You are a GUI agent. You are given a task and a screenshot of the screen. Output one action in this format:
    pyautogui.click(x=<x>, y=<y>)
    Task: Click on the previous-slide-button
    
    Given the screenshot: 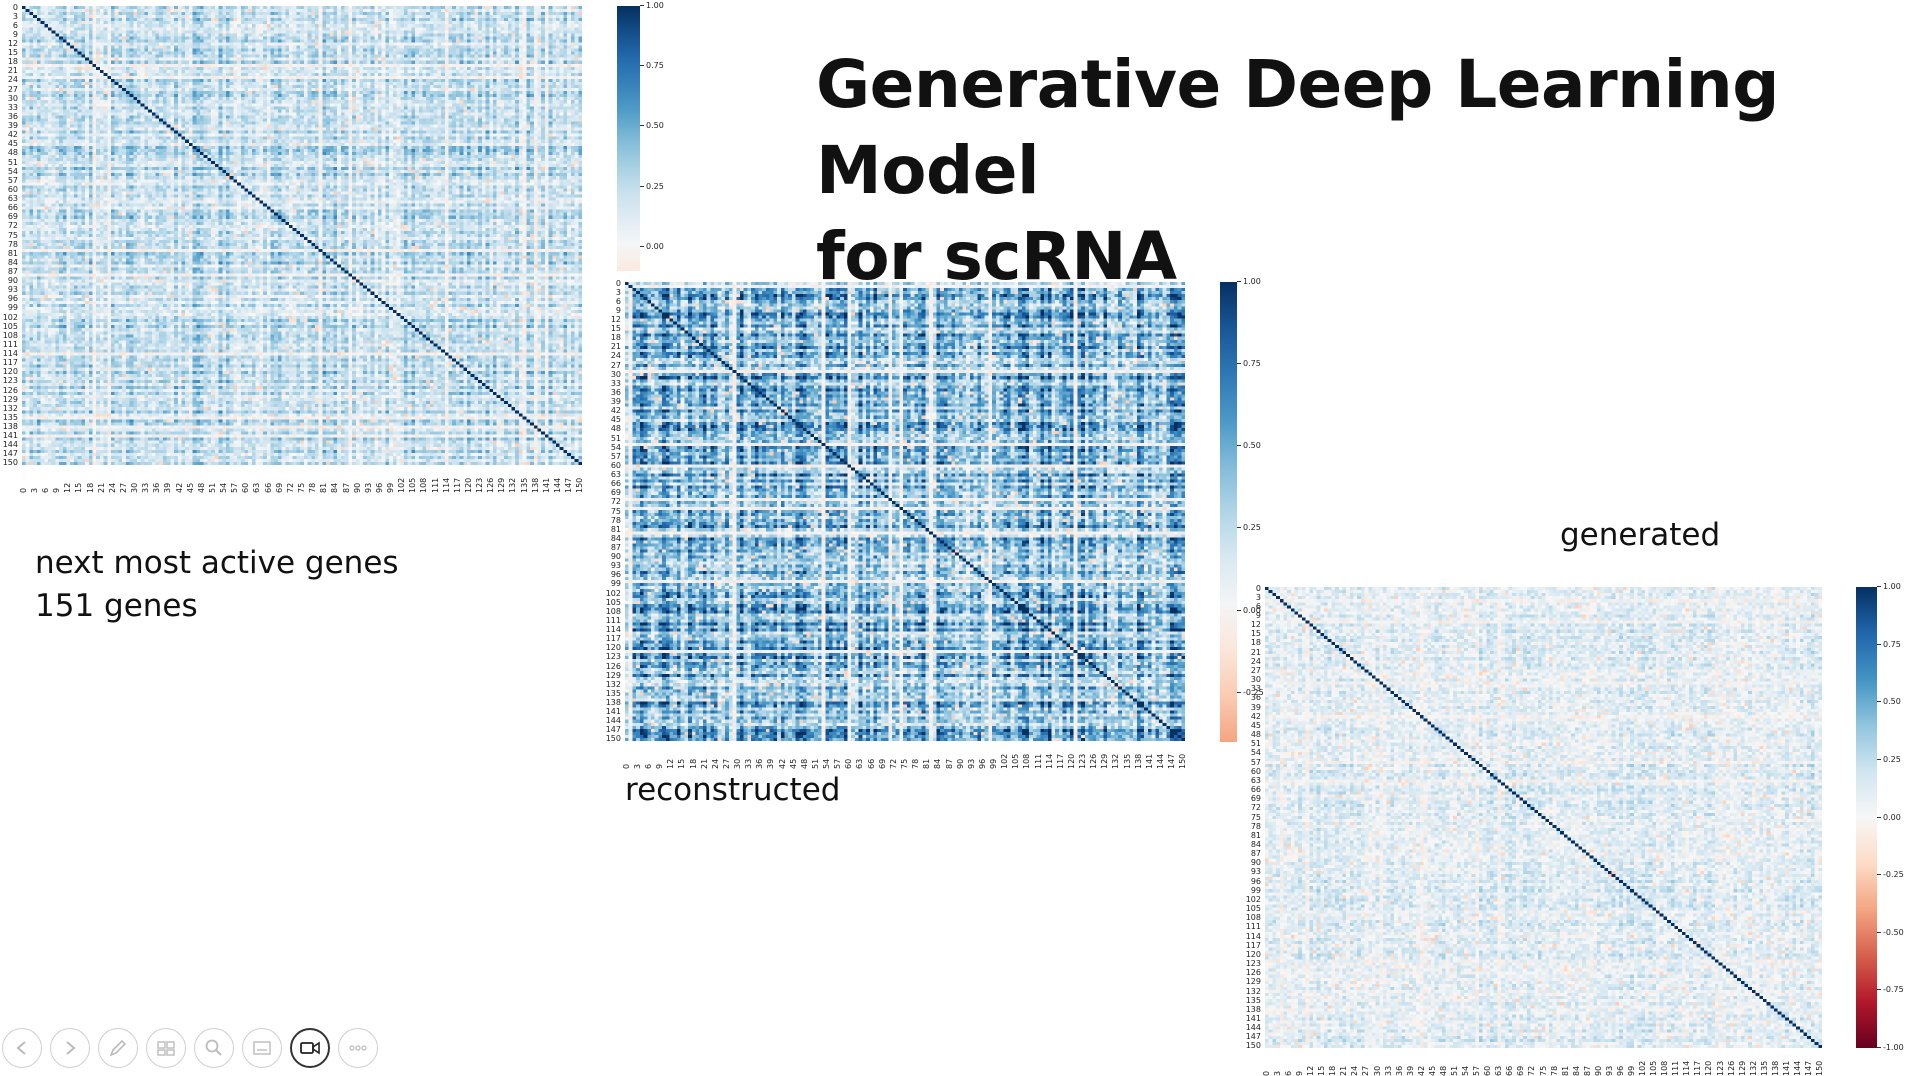 What is the action you would take?
    pyautogui.click(x=22, y=1048)
    